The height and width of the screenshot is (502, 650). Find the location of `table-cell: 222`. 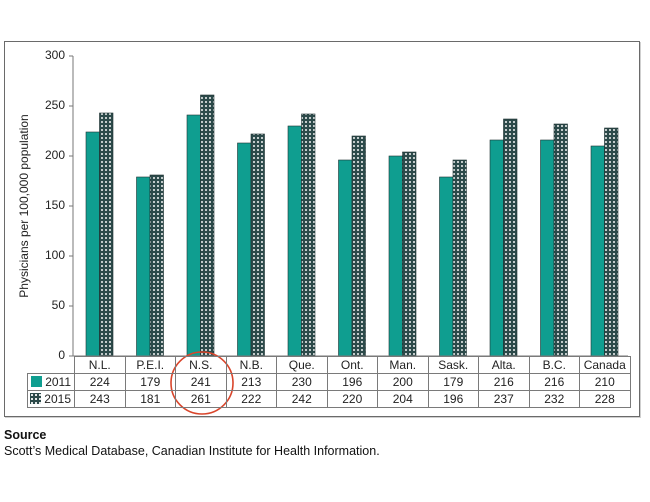

table-cell: 222 is located at coordinates (251, 399).